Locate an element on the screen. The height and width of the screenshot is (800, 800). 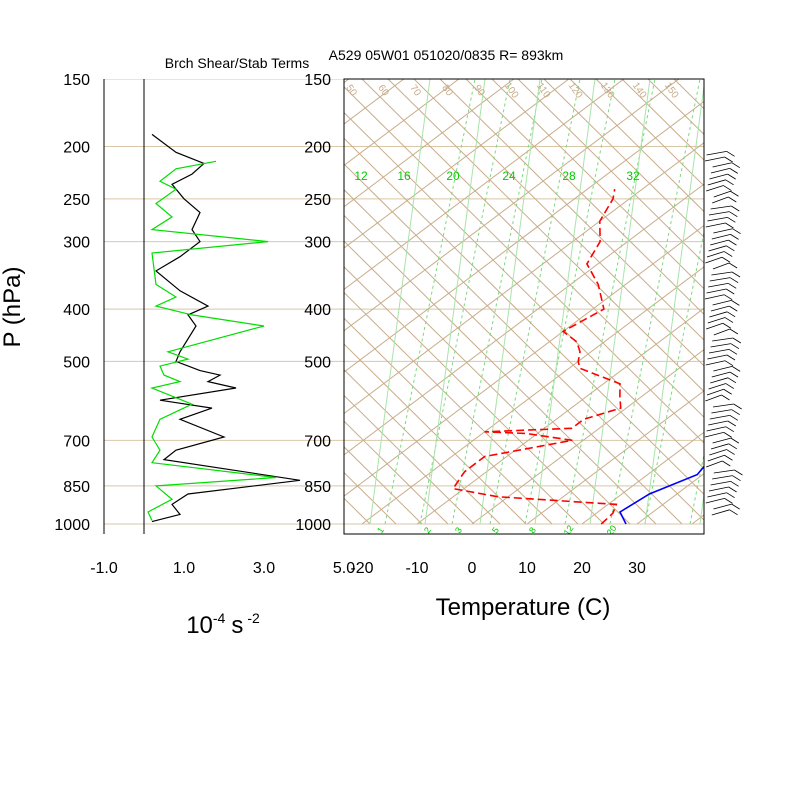
y-tick-label-left: 1000 is located at coordinates (72, 525).